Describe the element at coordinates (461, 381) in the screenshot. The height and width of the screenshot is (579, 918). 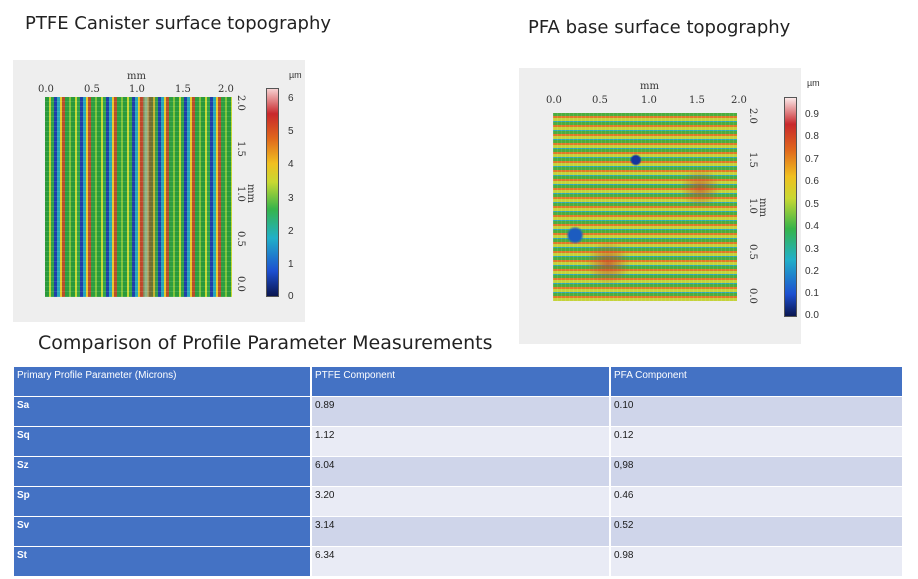
I see `header-ptfe: PTFE Component` at that location.